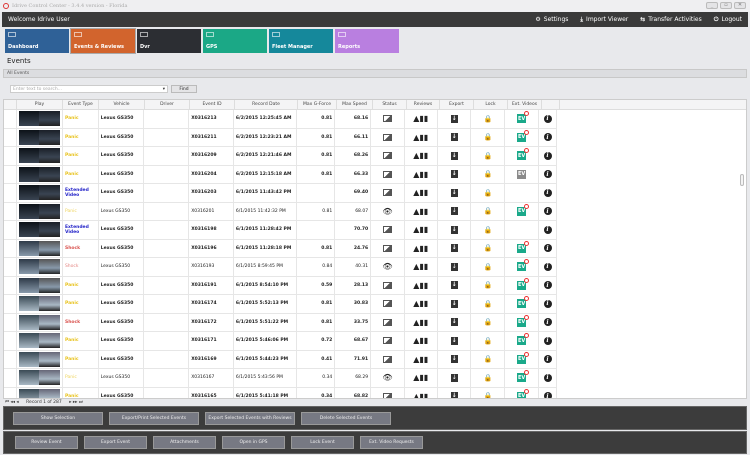  I want to click on export-print-selected-events-button: Export/Print Selected Events, so click(154, 418).